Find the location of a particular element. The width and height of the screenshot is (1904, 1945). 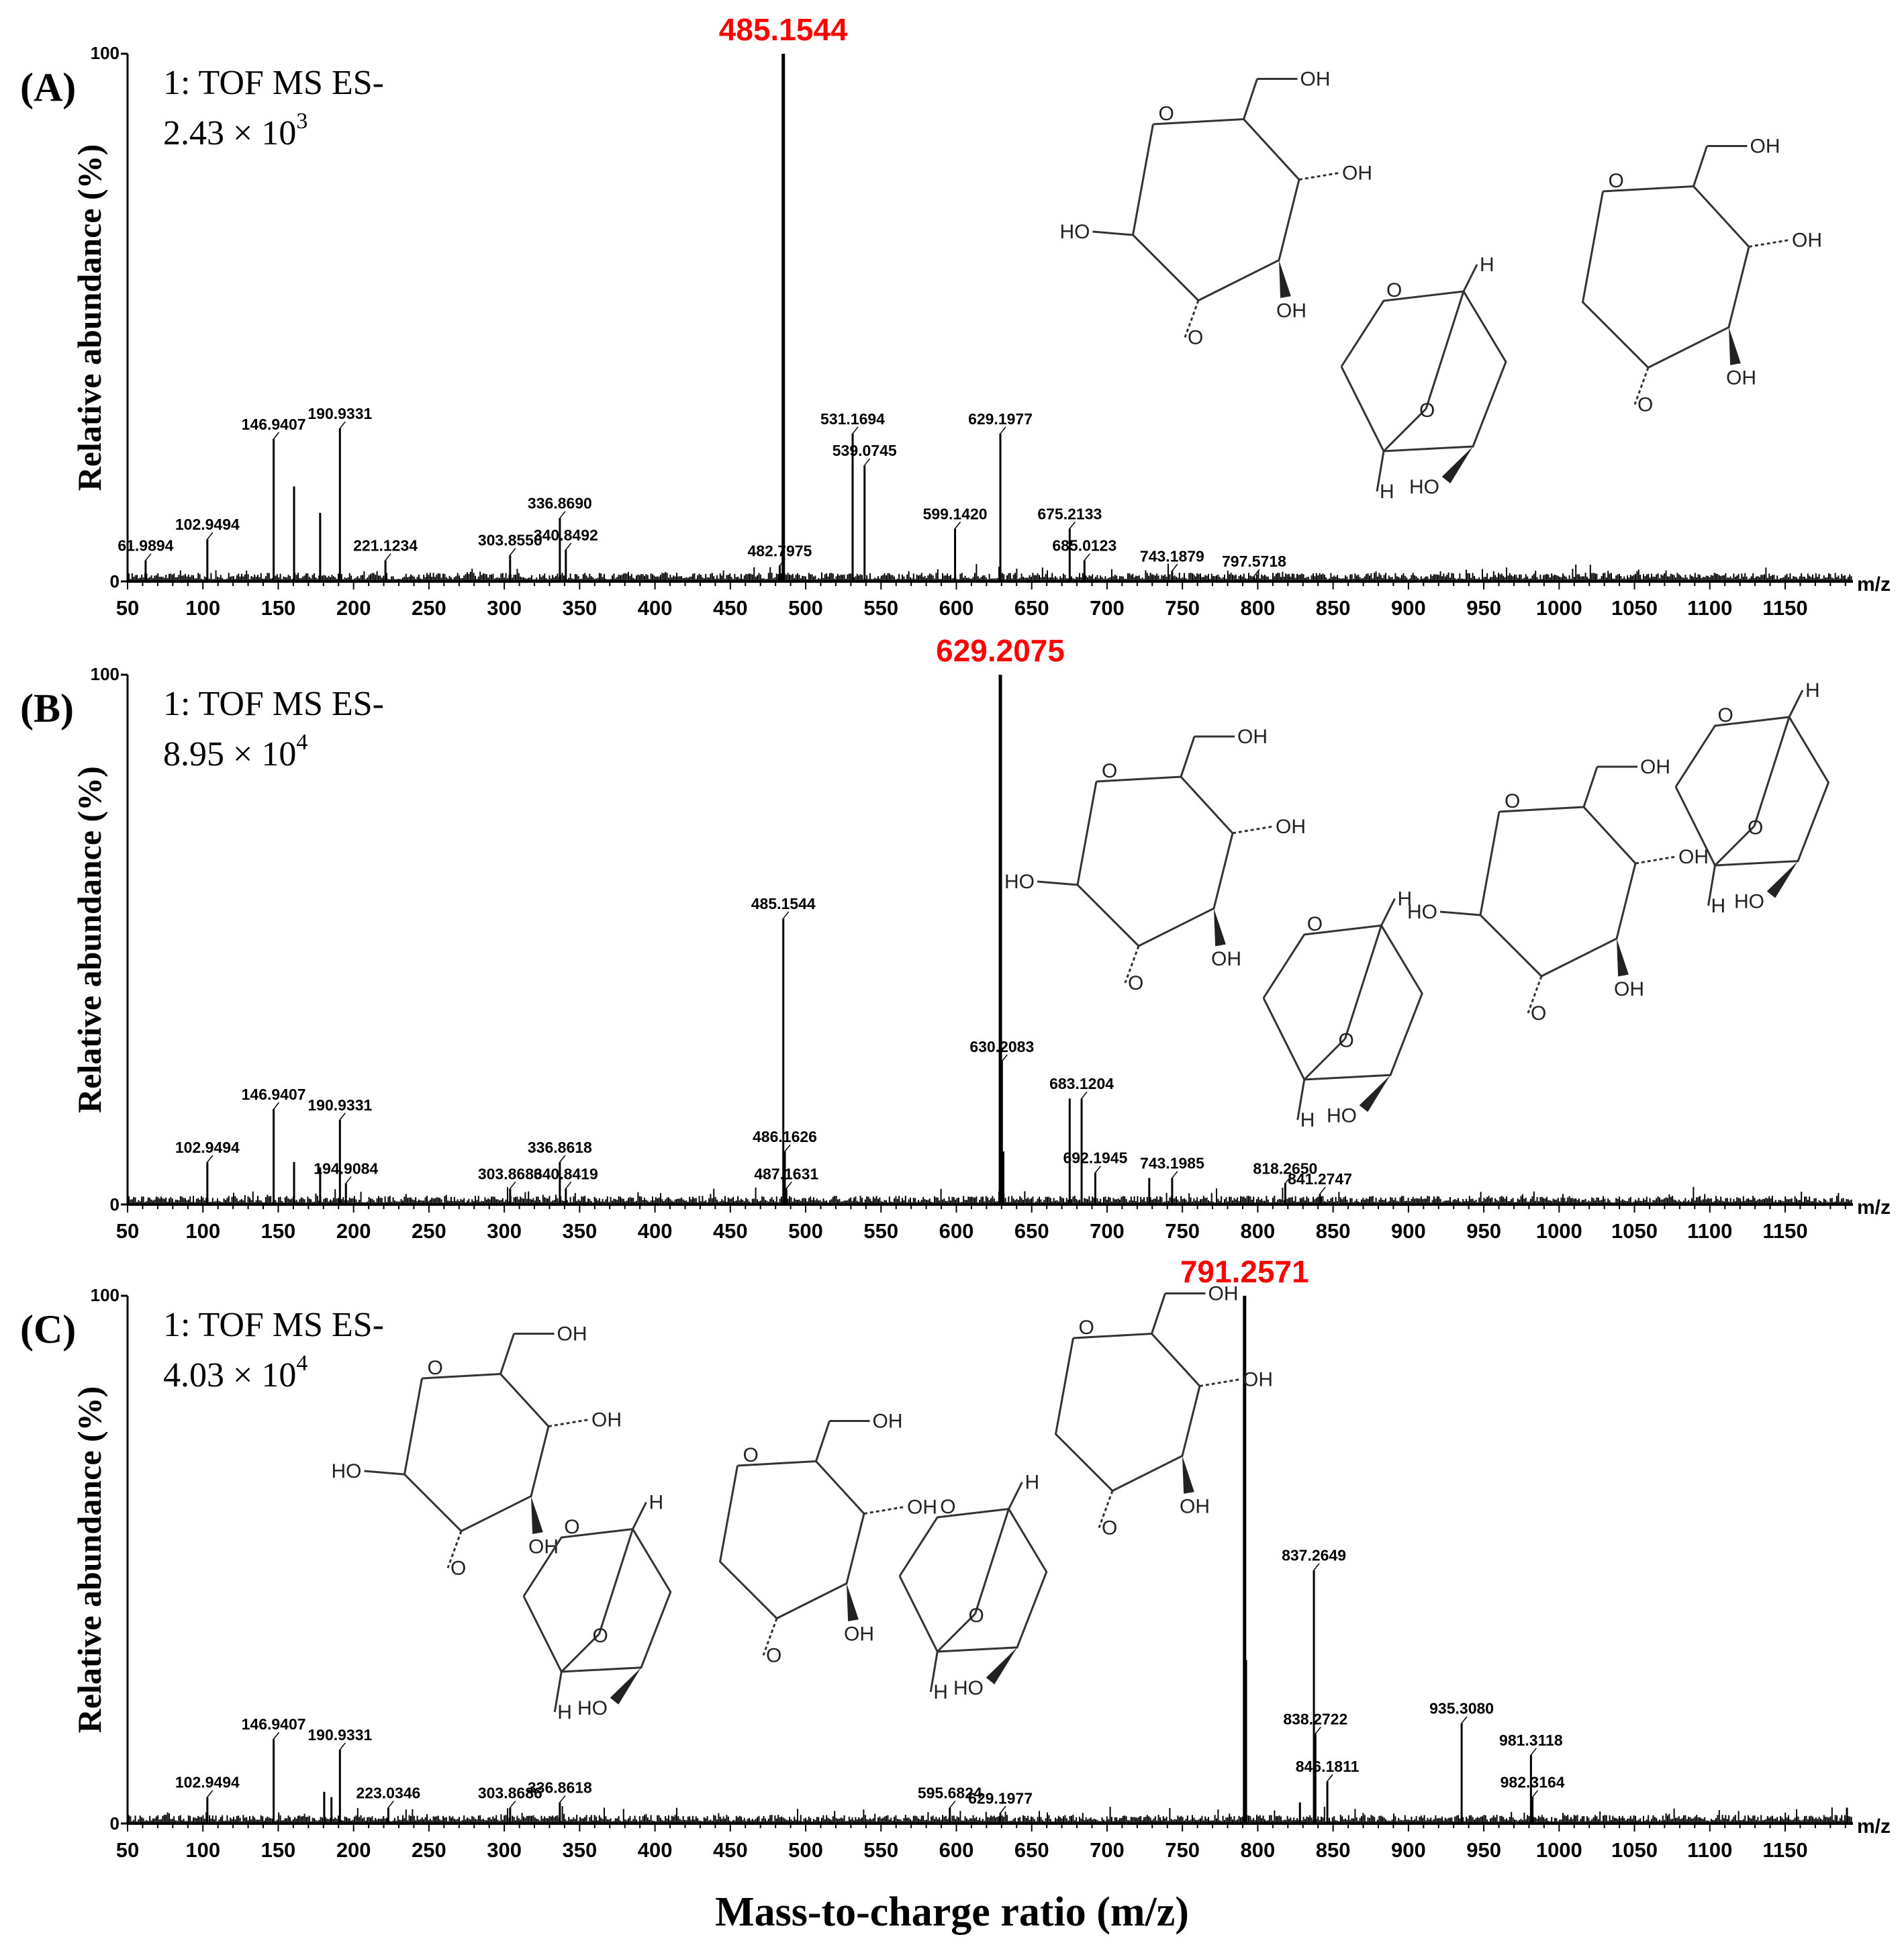

x-tick-label: 150 is located at coordinates (278, 1231).